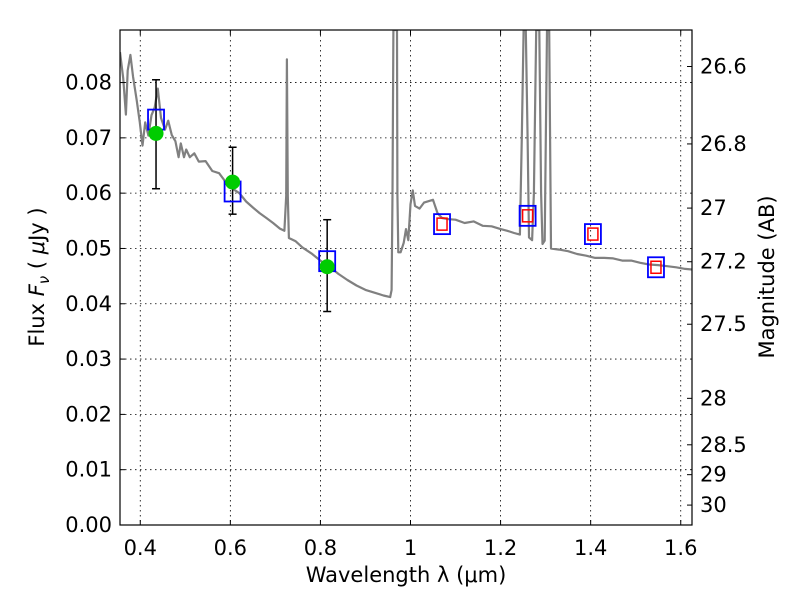 This screenshot has height=600, width=800. What do you see at coordinates (88, 304) in the screenshot?
I see `y-tick-label: 0.04` at bounding box center [88, 304].